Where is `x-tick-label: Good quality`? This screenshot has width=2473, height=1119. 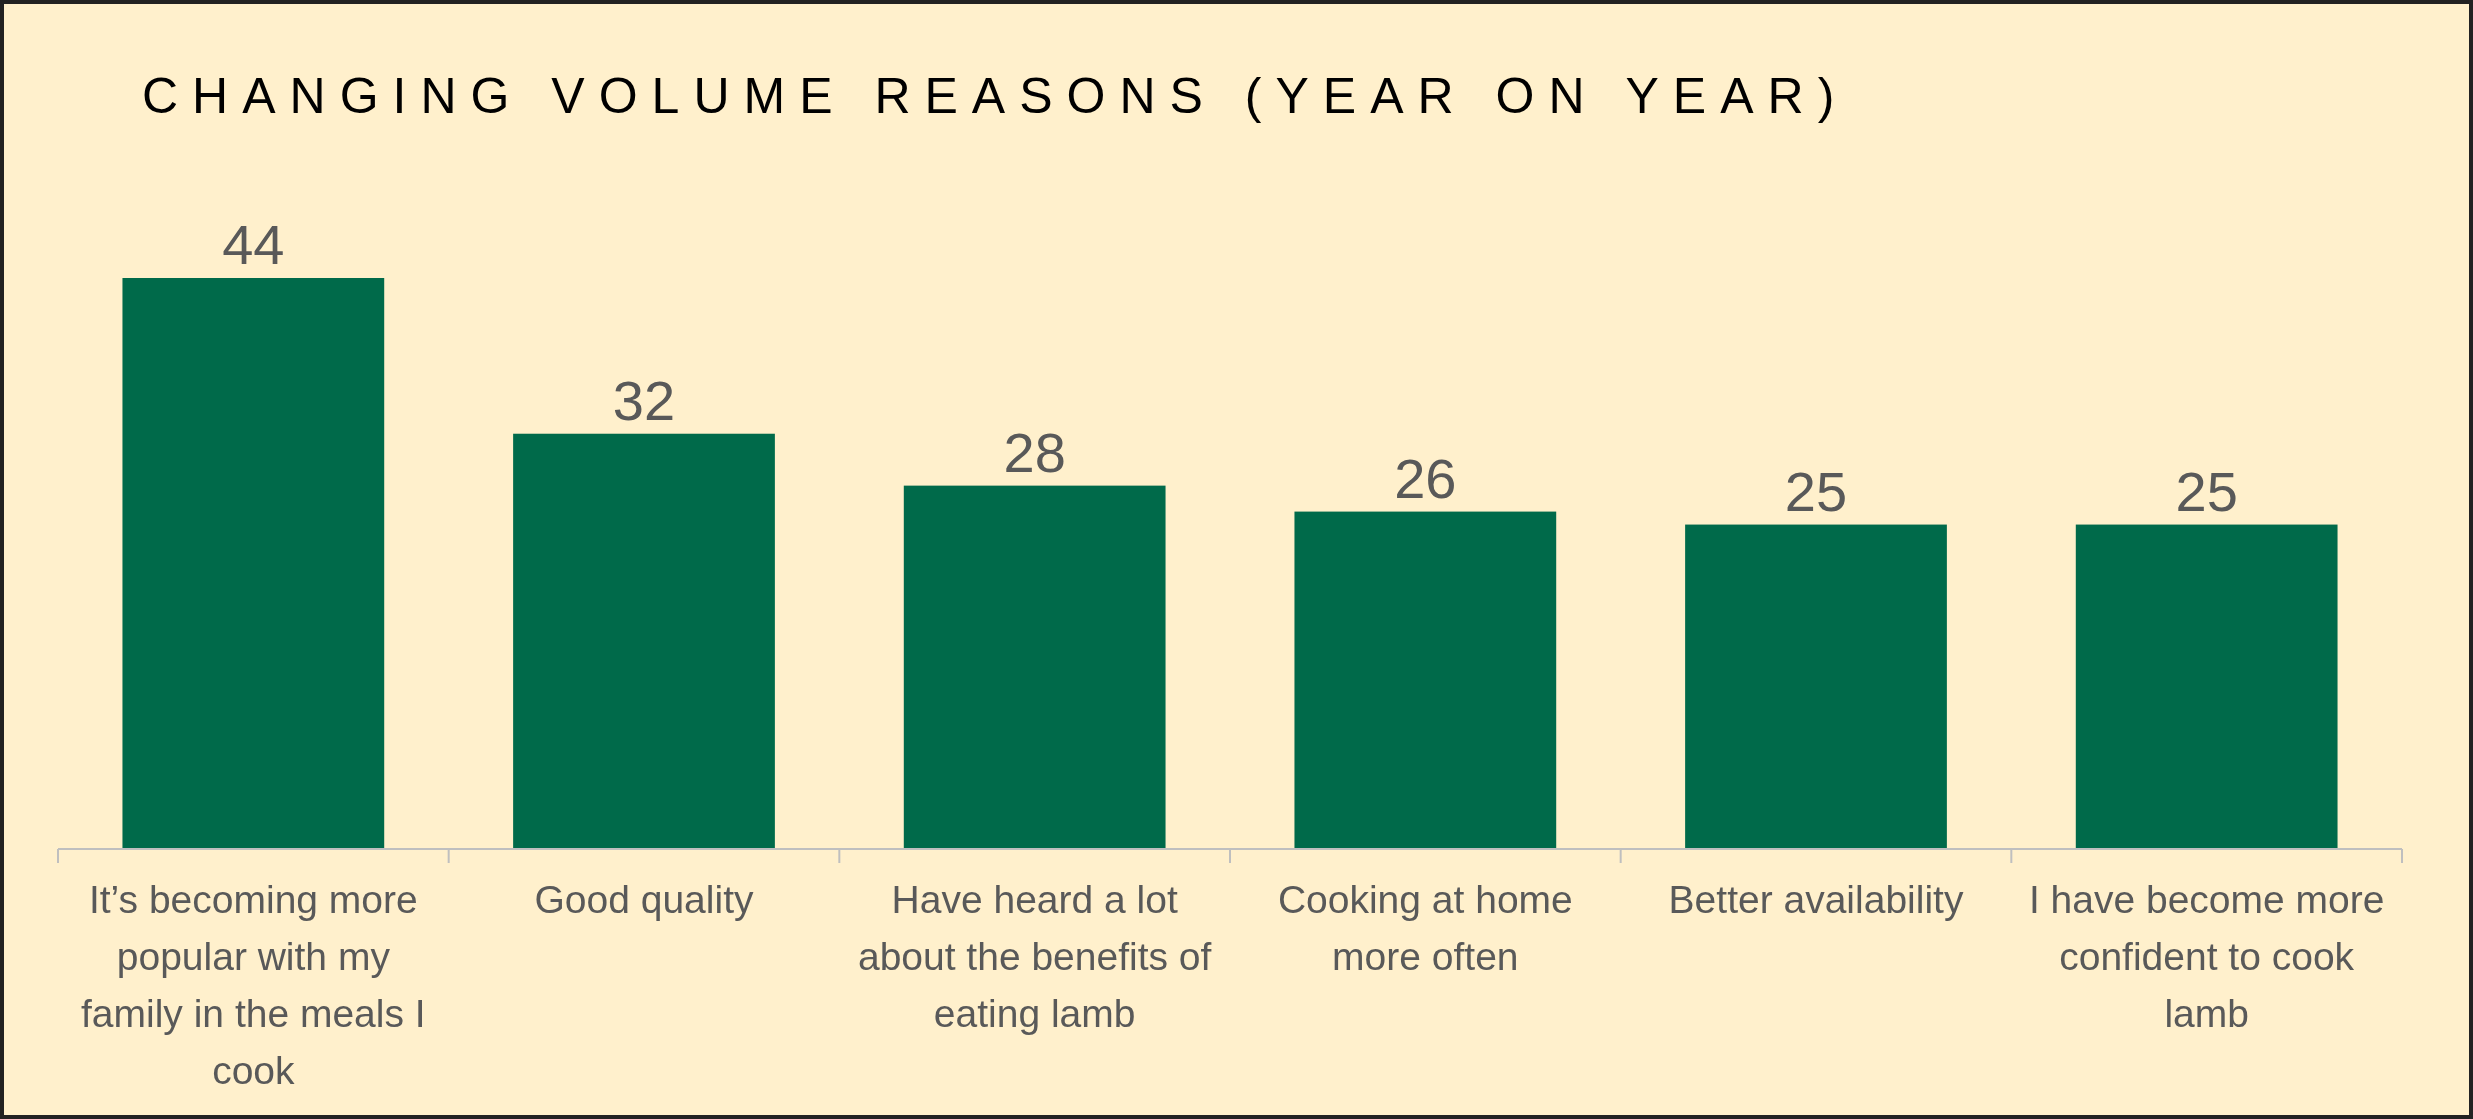
x-tick-label: Good quality is located at coordinates (644, 899).